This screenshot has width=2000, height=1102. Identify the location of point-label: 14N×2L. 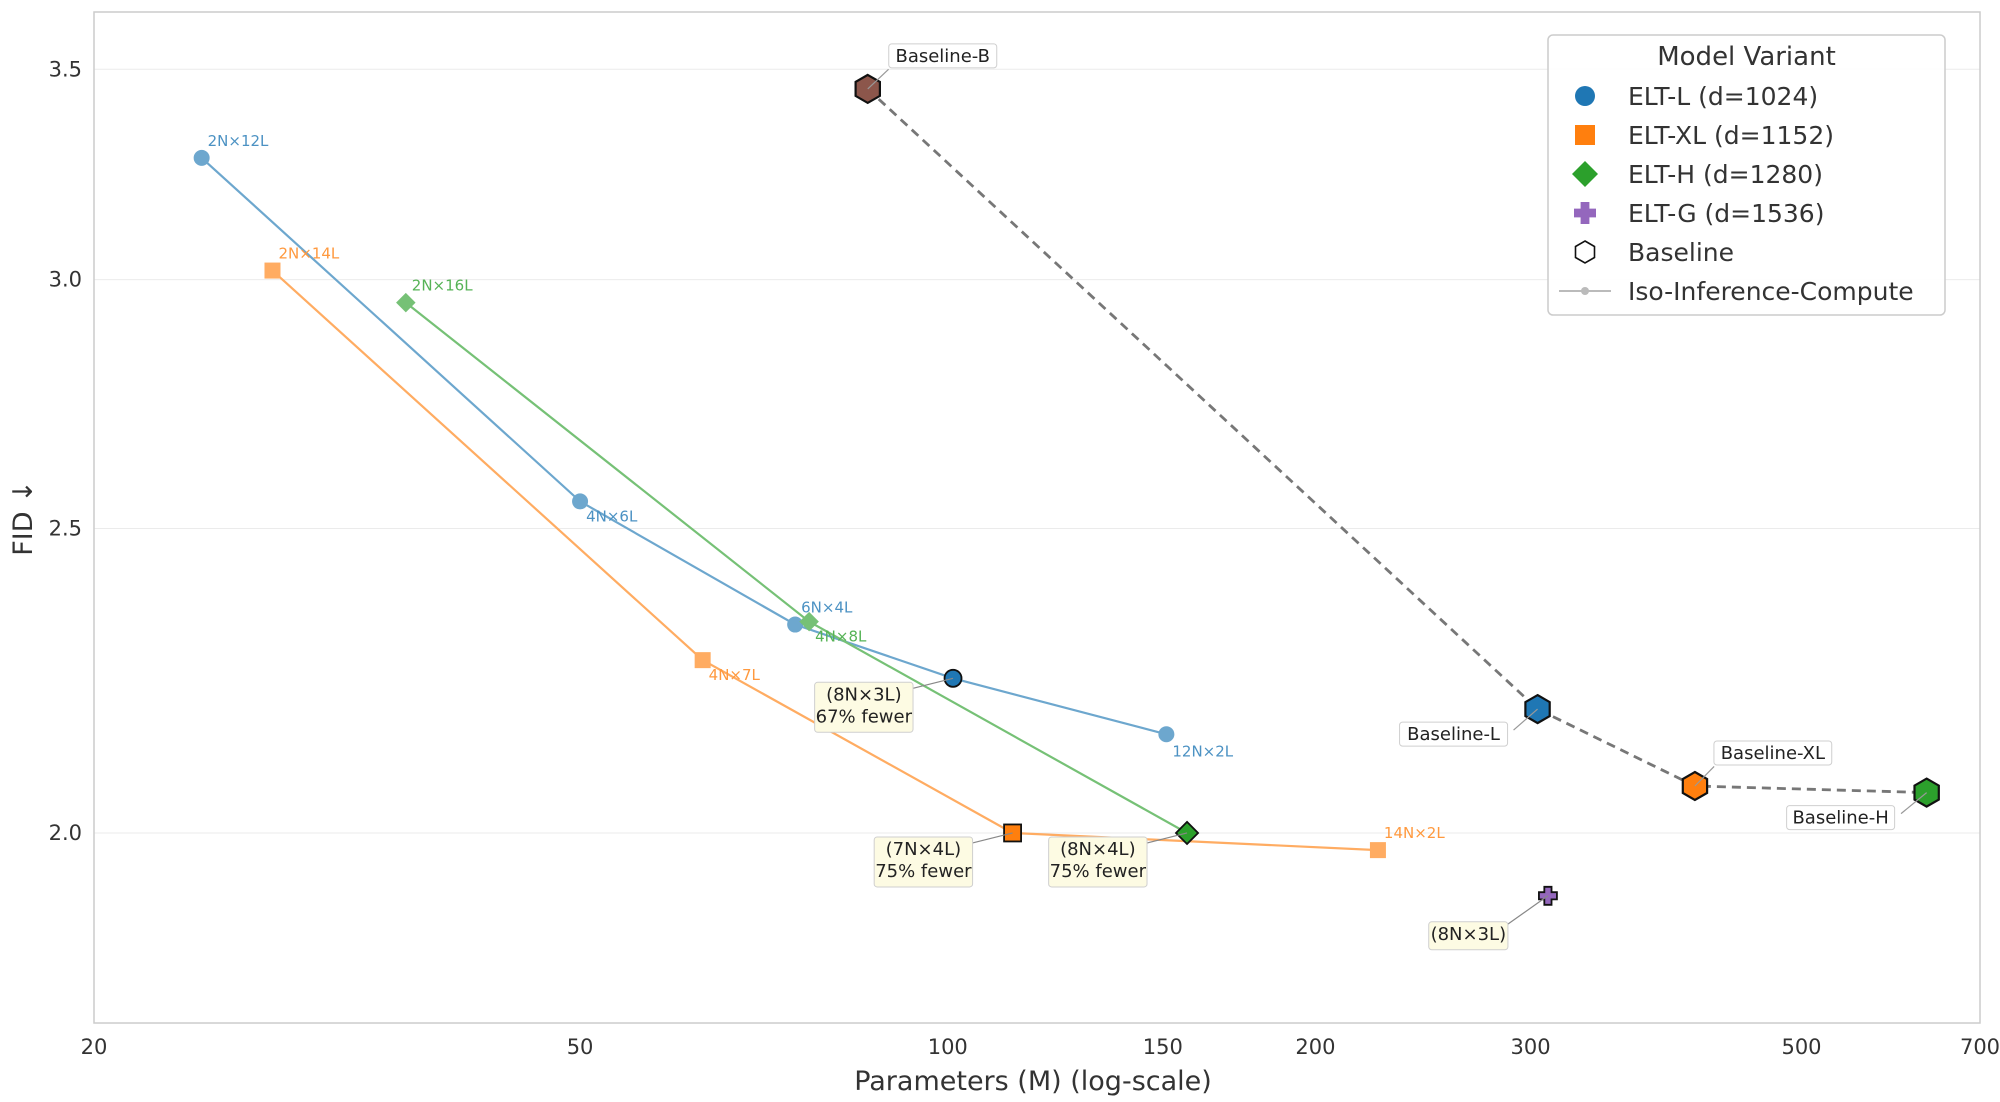
(1414, 833).